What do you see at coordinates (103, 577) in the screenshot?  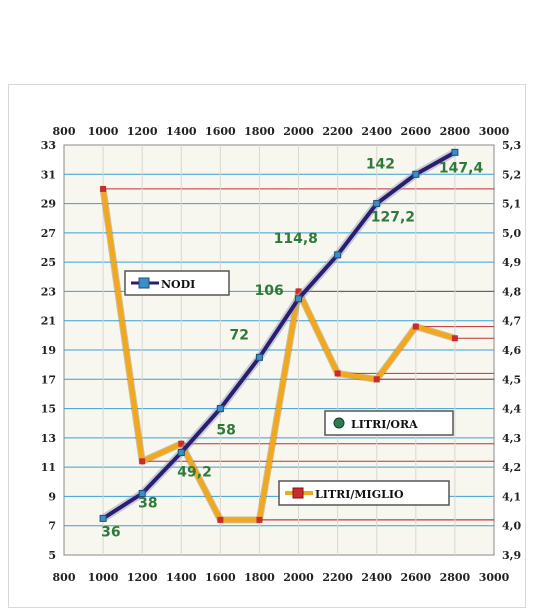 I see `x-bottom-tick-1: 1000` at bounding box center [103, 577].